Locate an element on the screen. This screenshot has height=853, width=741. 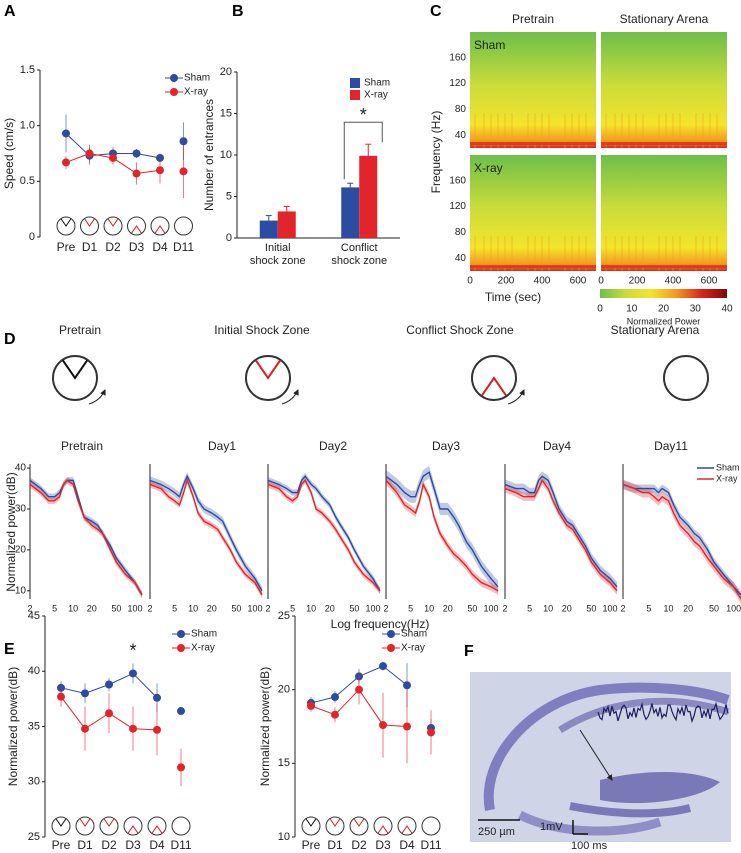
x-tick-label-box: Conflict shock zone is located at coordinates (359, 254).